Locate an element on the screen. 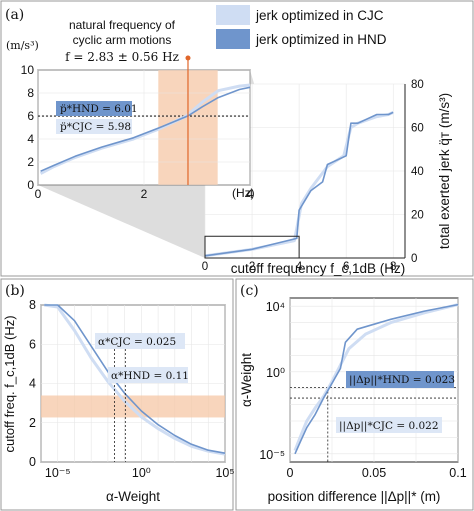 Image resolution: width=474 pixels, height=511 pixels. panel-c-box-cjc-text: ||Δp||*CJC = 0.022 is located at coordinates (389, 426).